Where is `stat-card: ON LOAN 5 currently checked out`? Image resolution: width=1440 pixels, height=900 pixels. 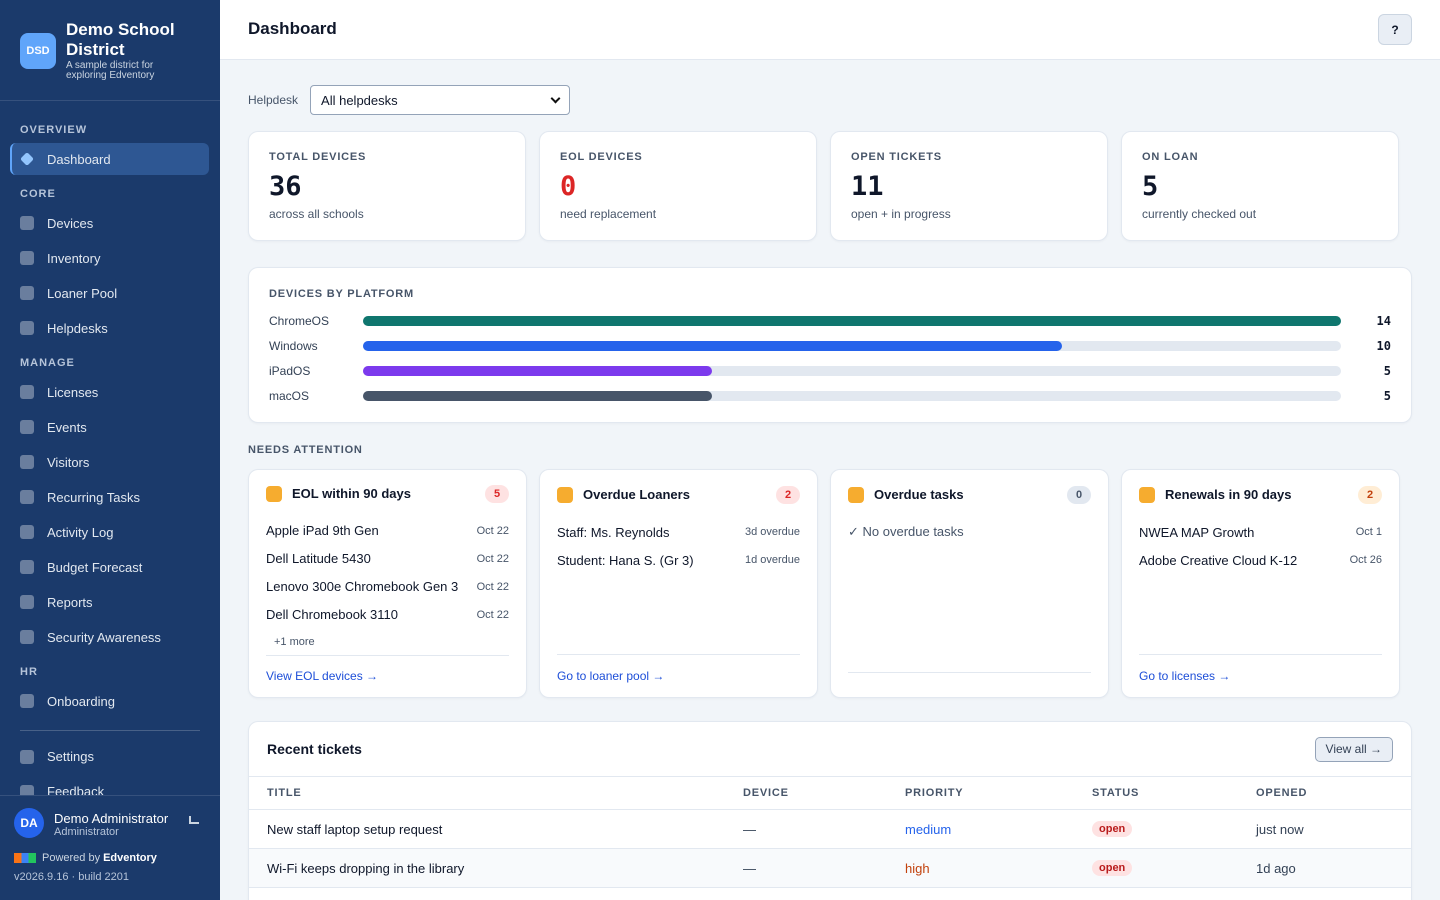 stat-card: ON LOAN 5 currently checked out is located at coordinates (1260, 186).